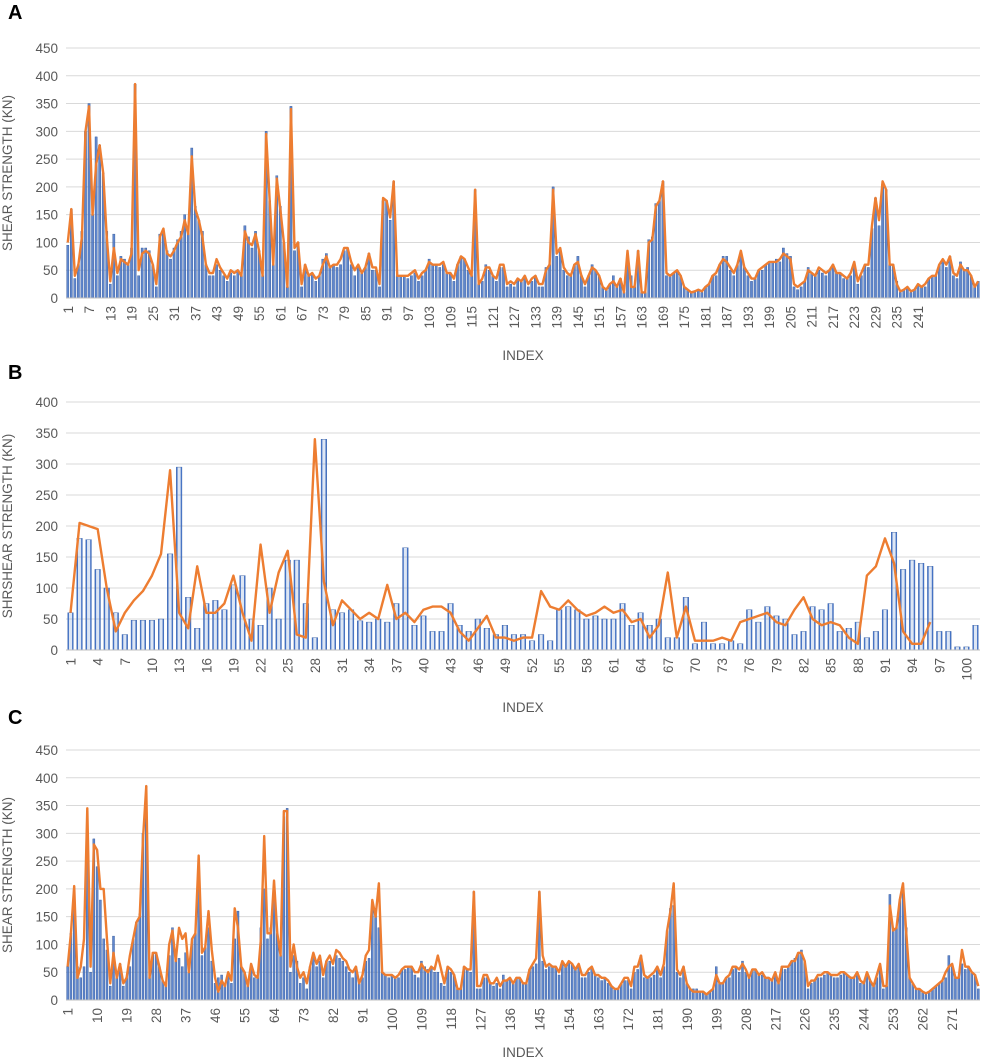 The width and height of the screenshot is (982, 1064). I want to click on x-tick-label: 52, so click(532, 665).